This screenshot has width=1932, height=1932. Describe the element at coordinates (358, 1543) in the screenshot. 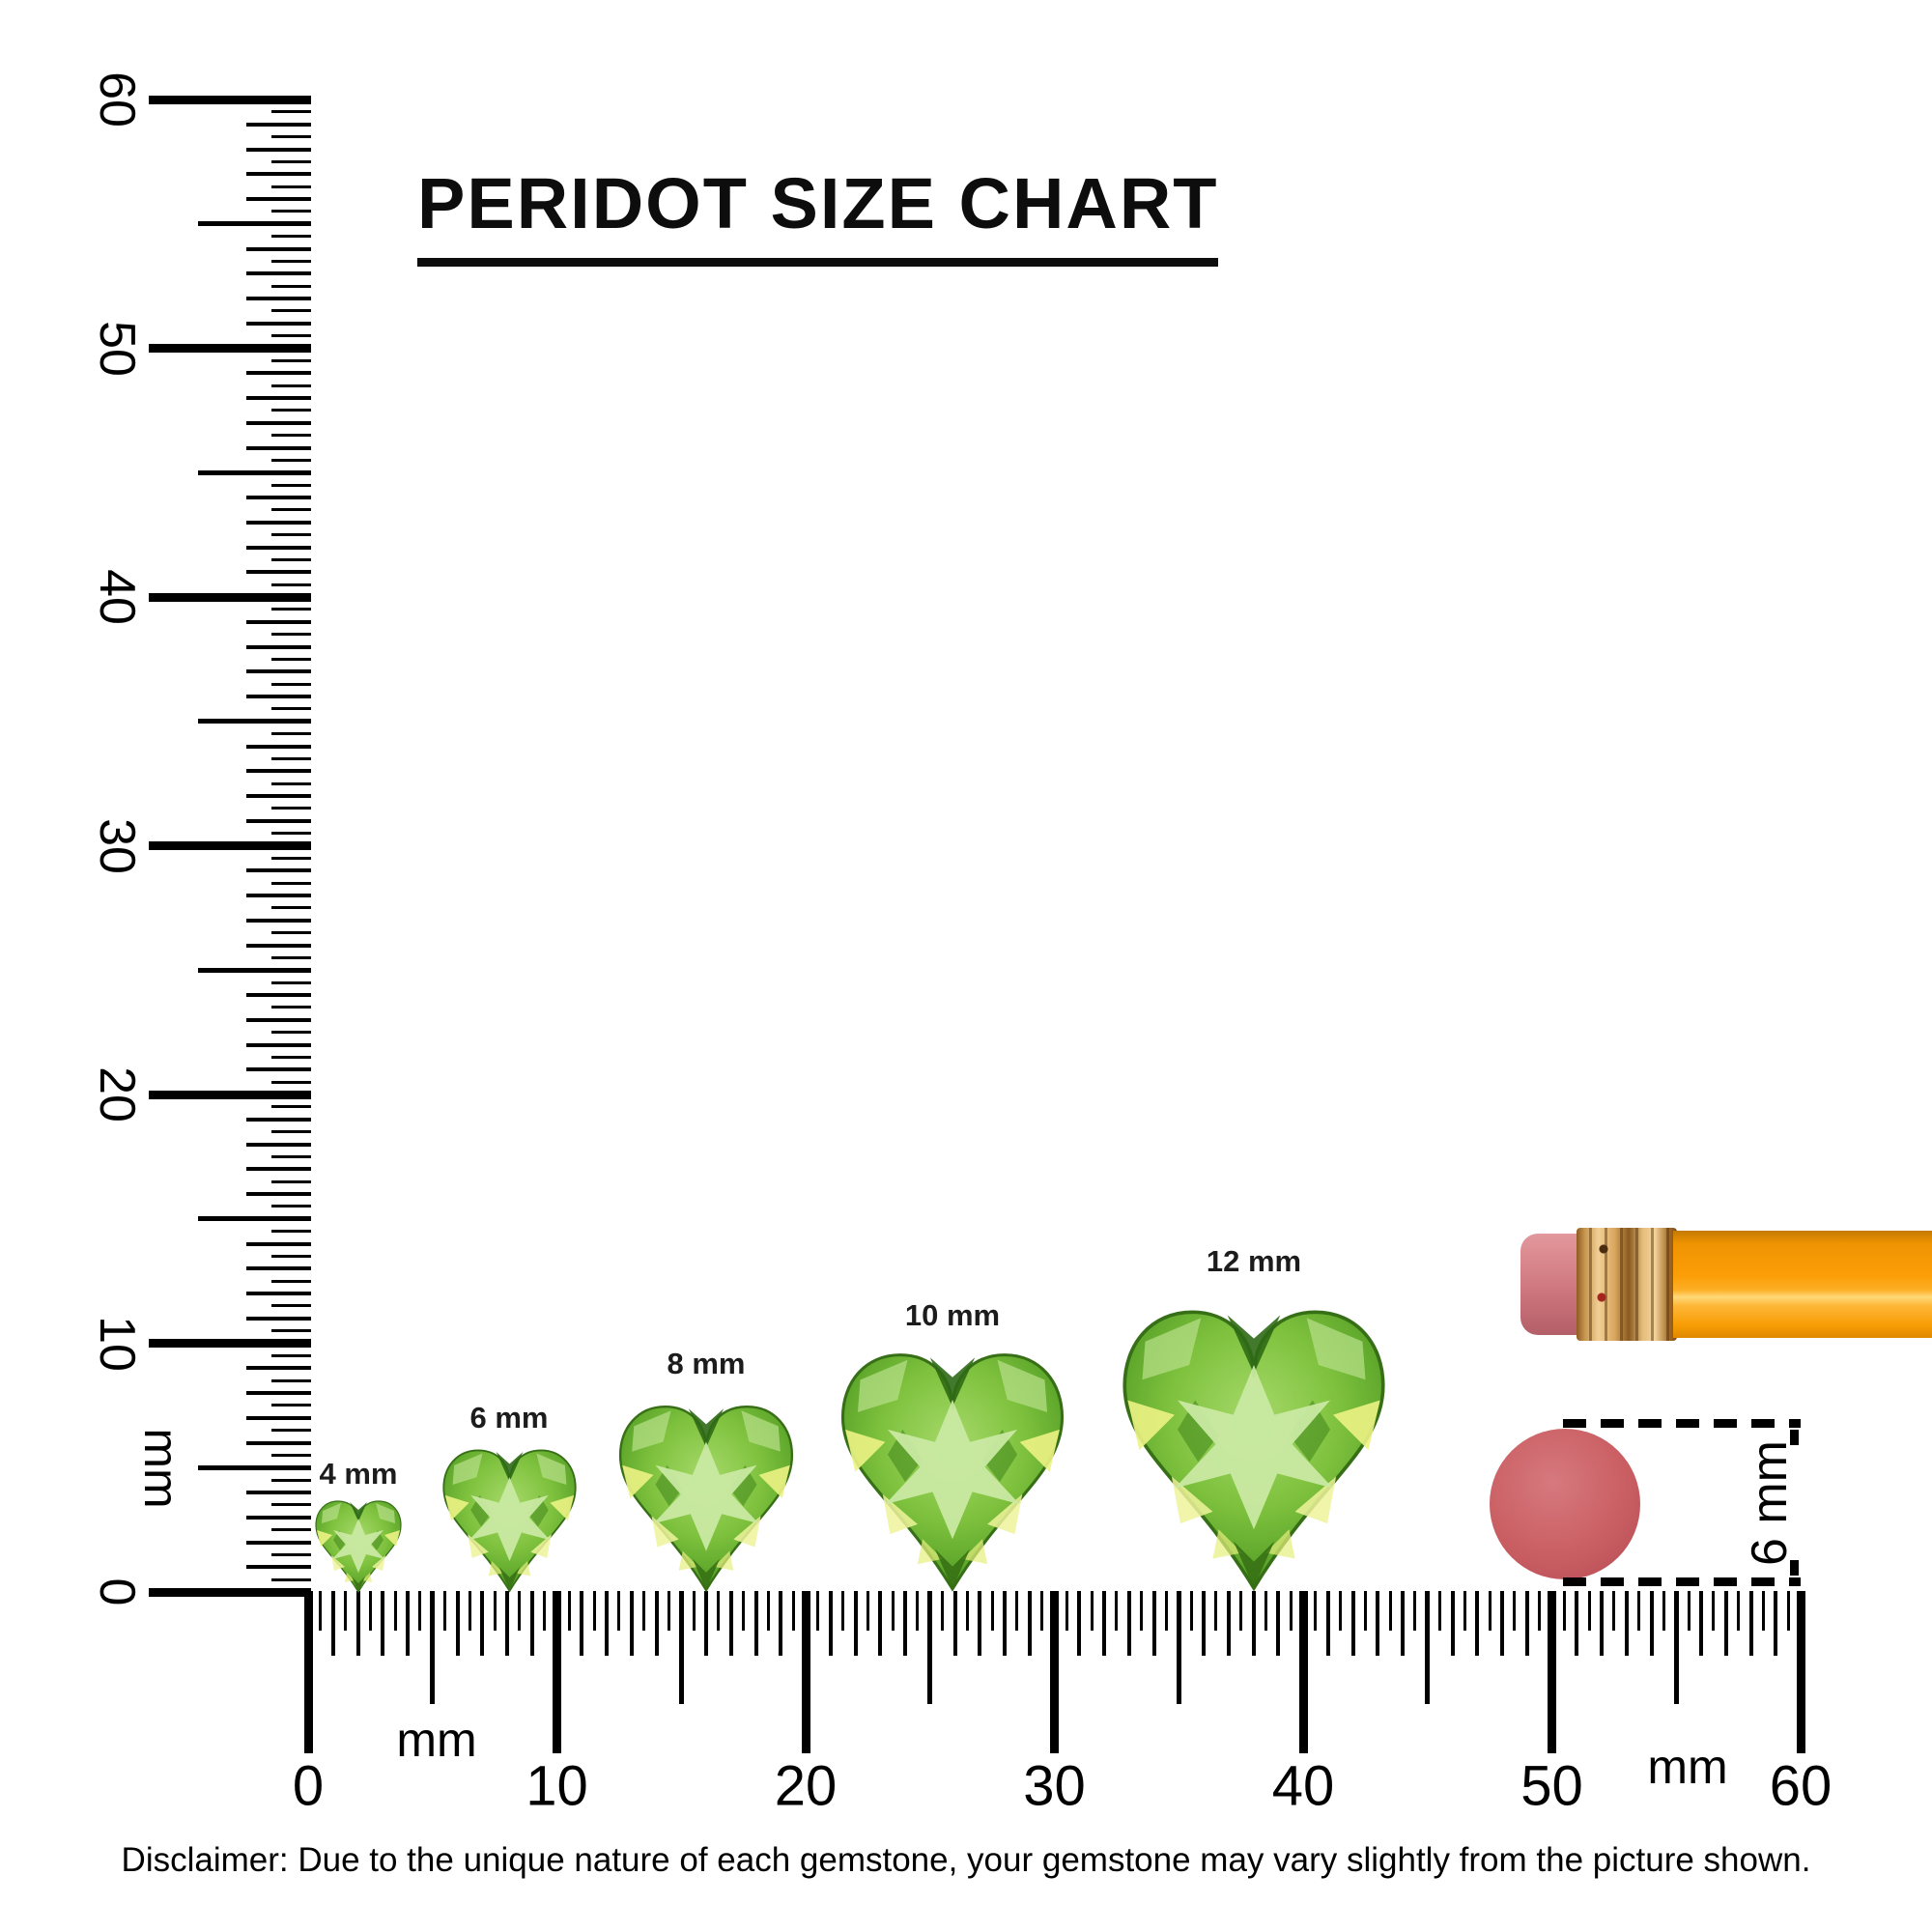

I see `gem-heart-4mm` at that location.